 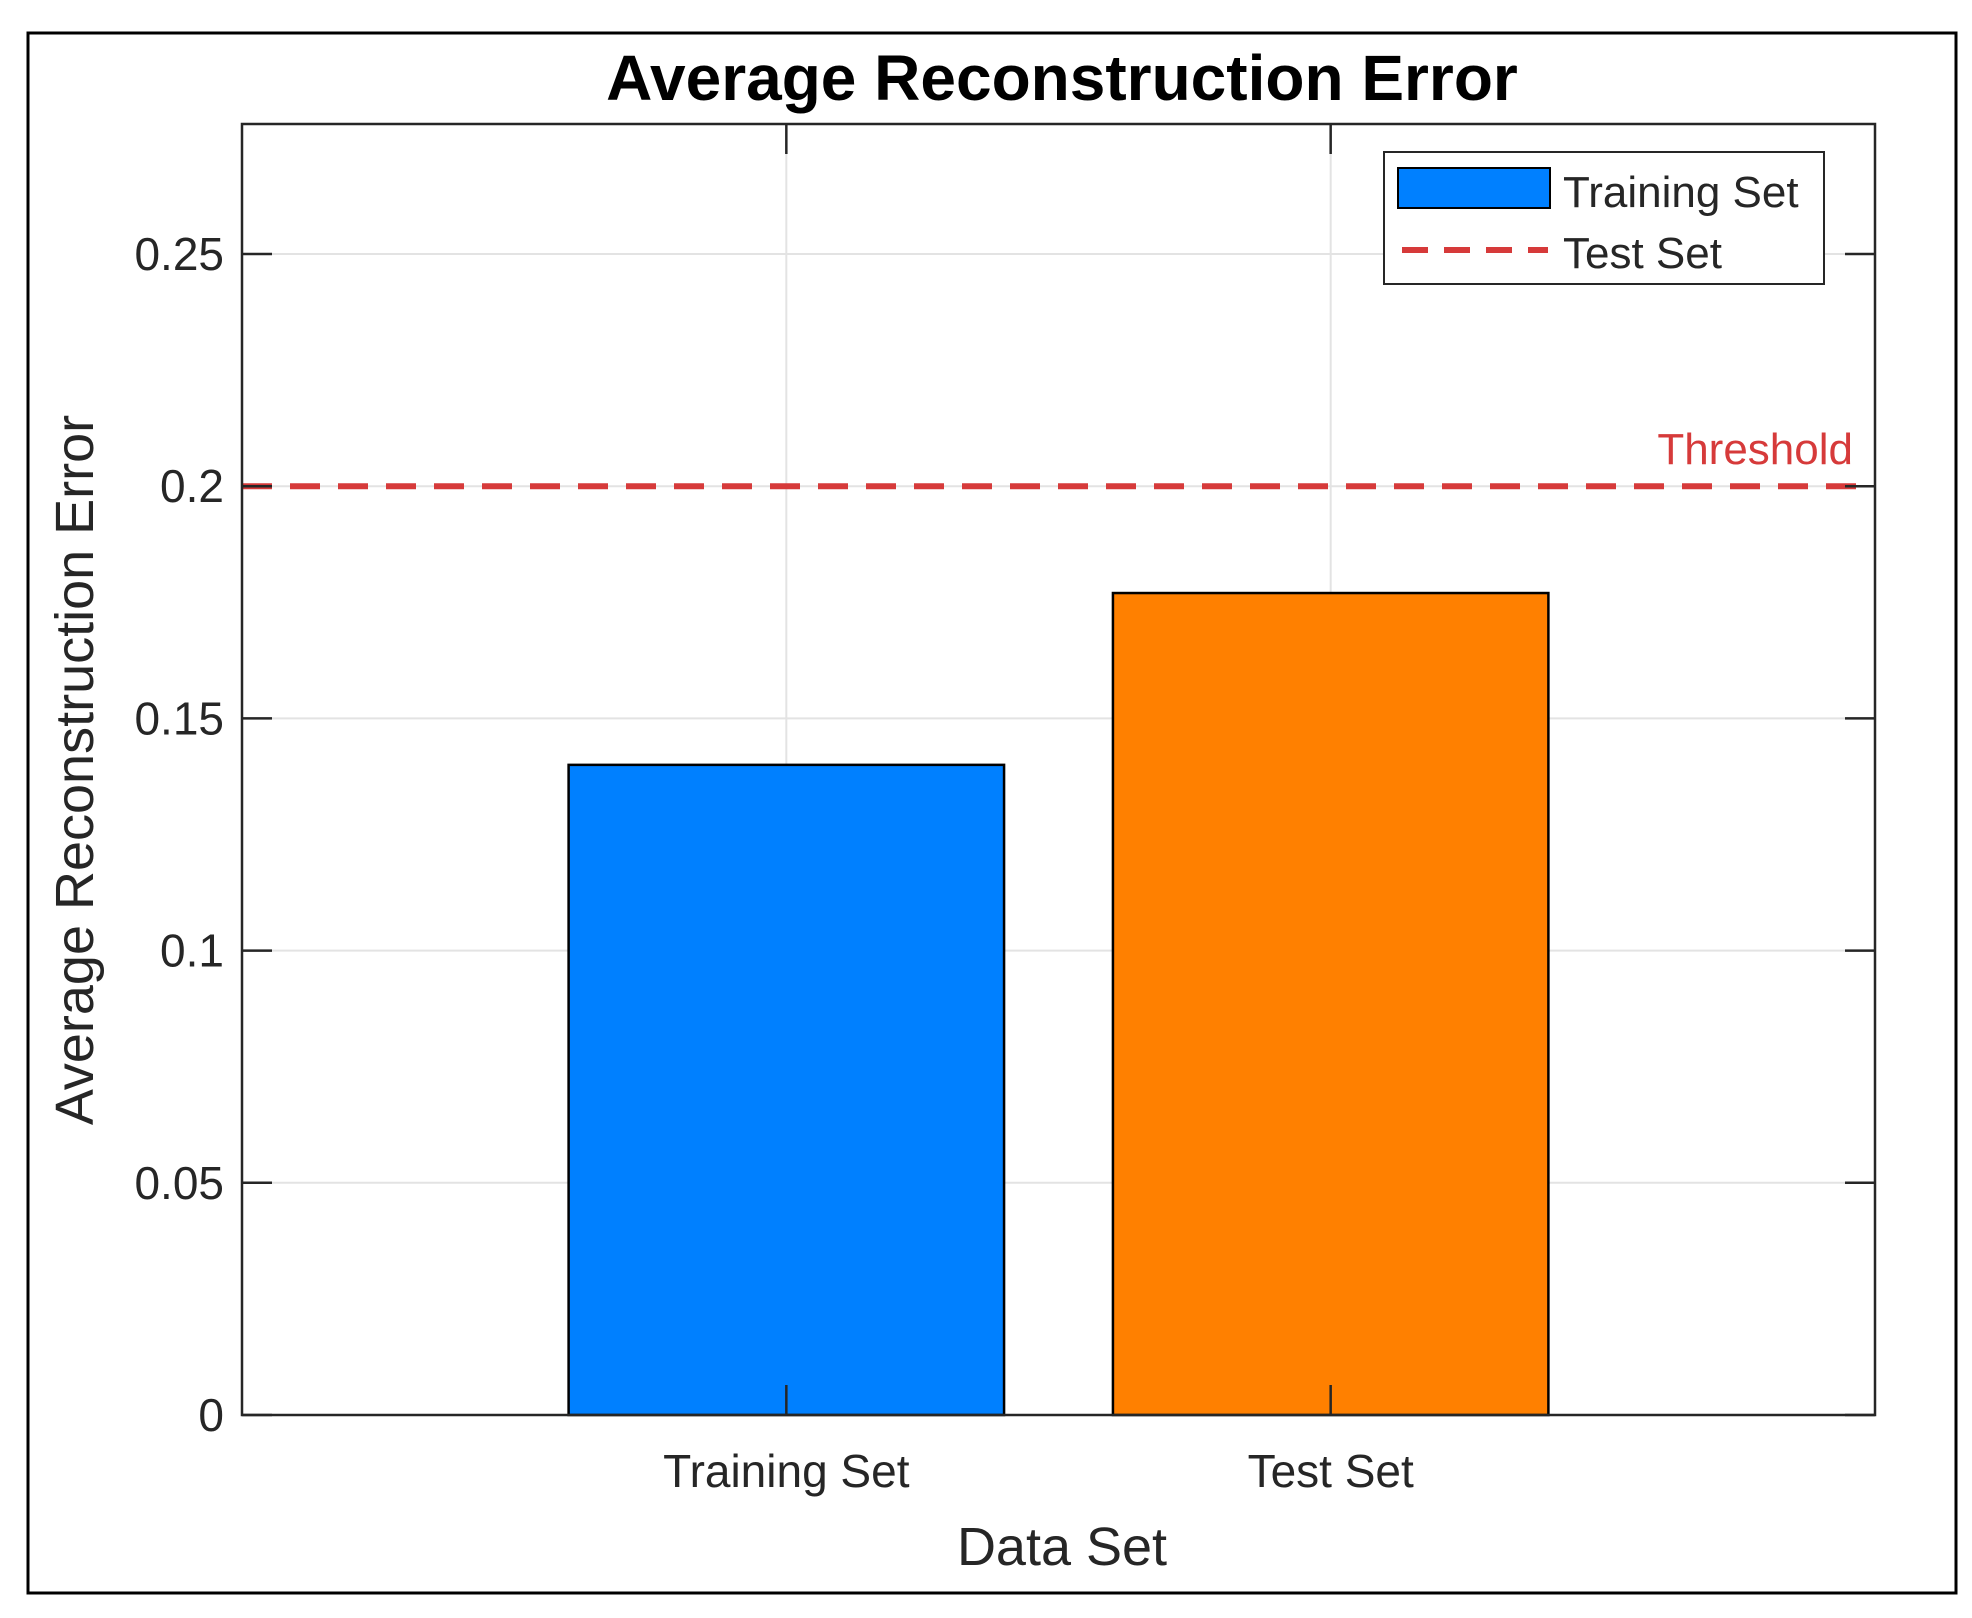 I want to click on x-tick-label: Training Set, so click(x=786, y=1471).